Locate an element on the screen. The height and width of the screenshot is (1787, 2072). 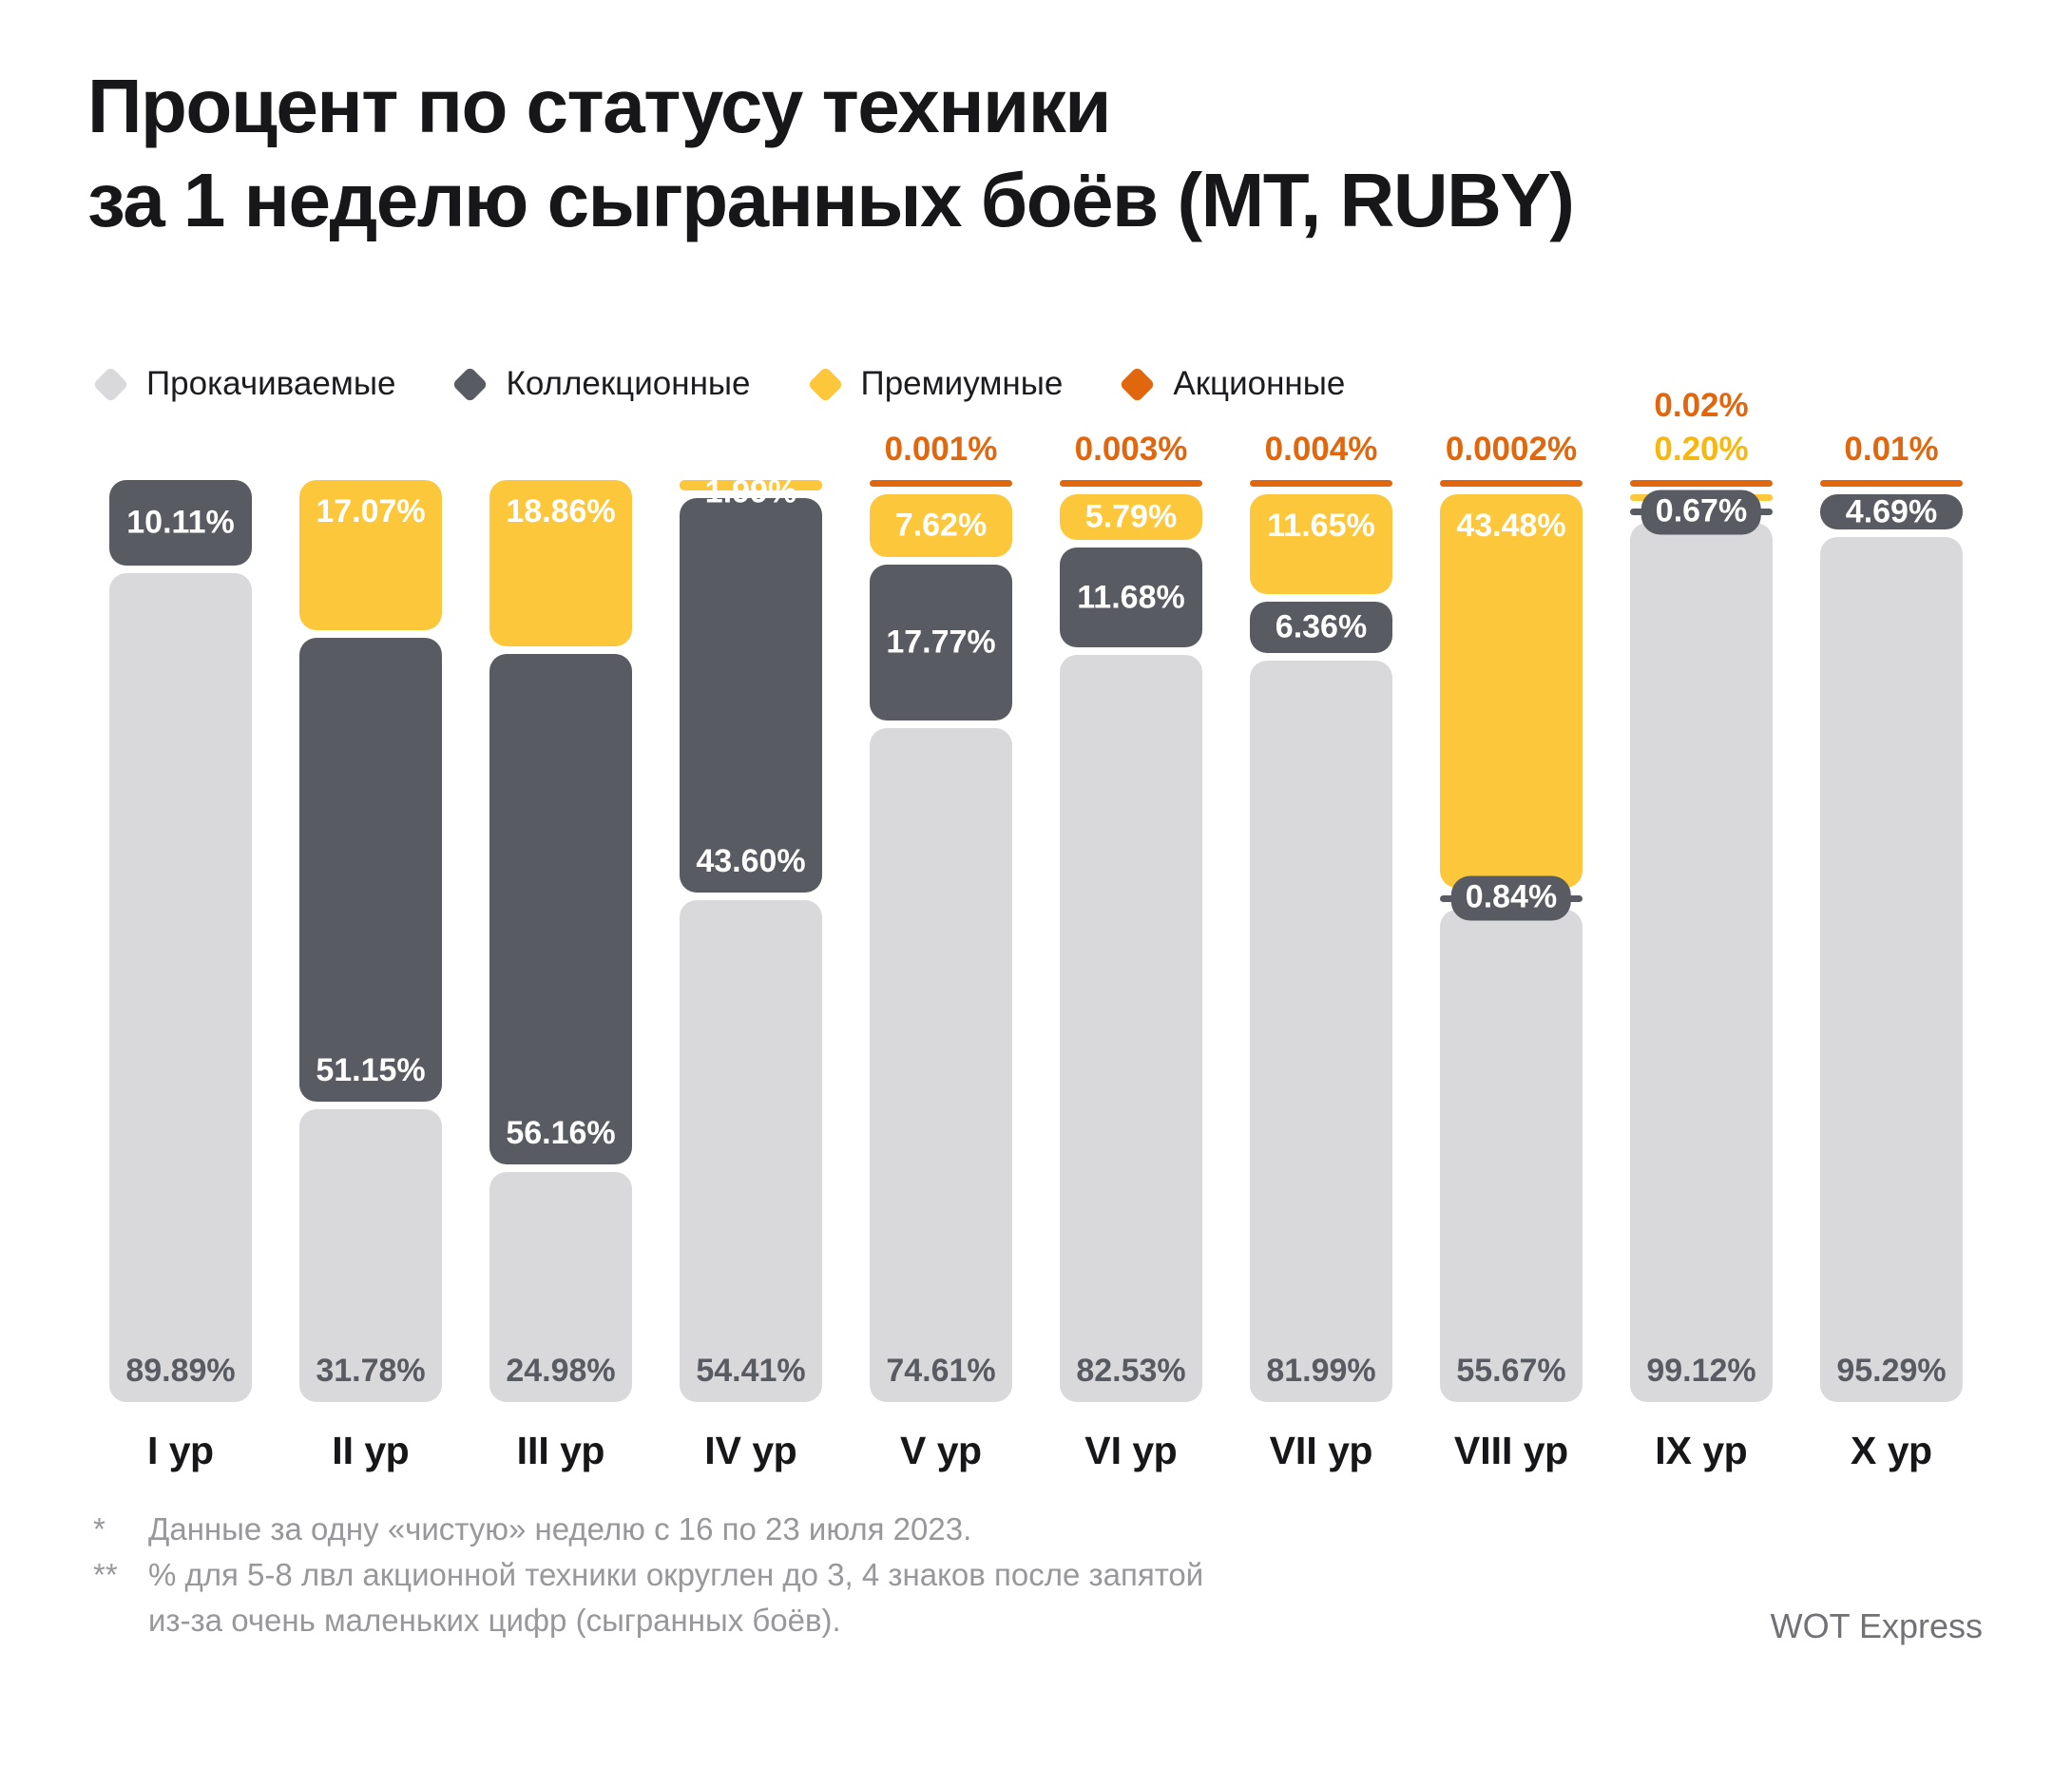
legend-item-collection: Коллекционные is located at coordinates (601, 384).